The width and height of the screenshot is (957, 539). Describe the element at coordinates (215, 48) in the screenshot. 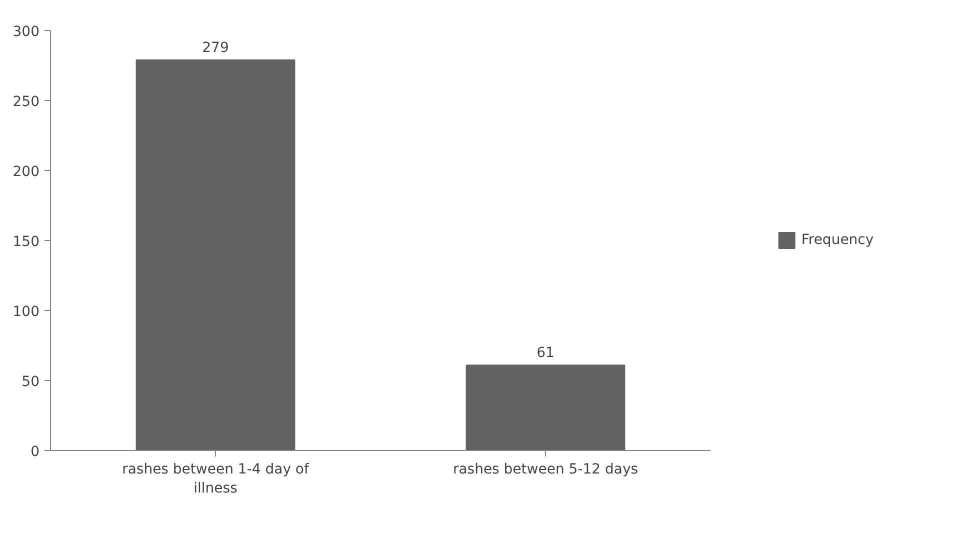

I see `data-label: 279` at that location.